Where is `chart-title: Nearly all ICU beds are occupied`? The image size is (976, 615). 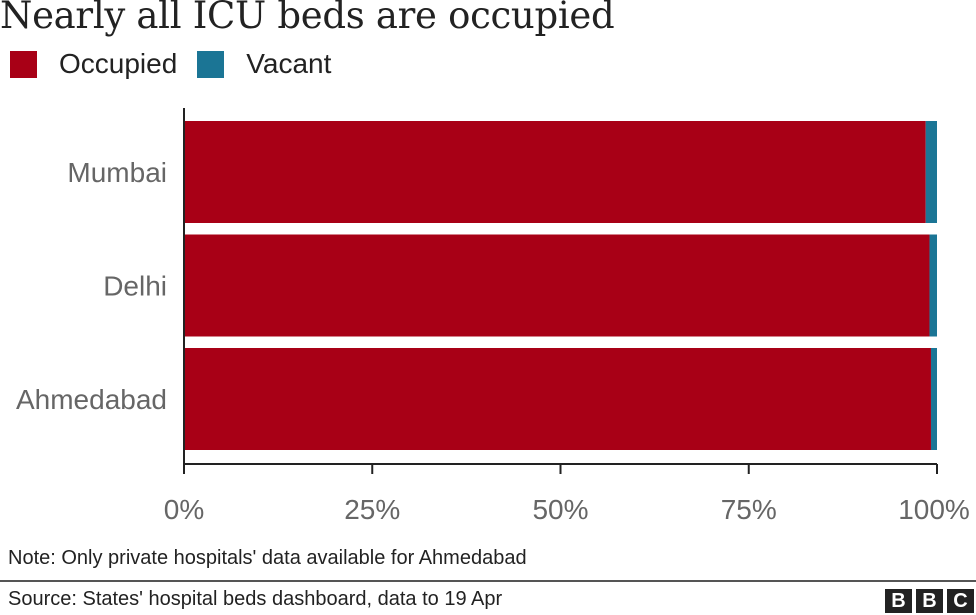
chart-title: Nearly all ICU beds are occupied is located at coordinates (307, 18).